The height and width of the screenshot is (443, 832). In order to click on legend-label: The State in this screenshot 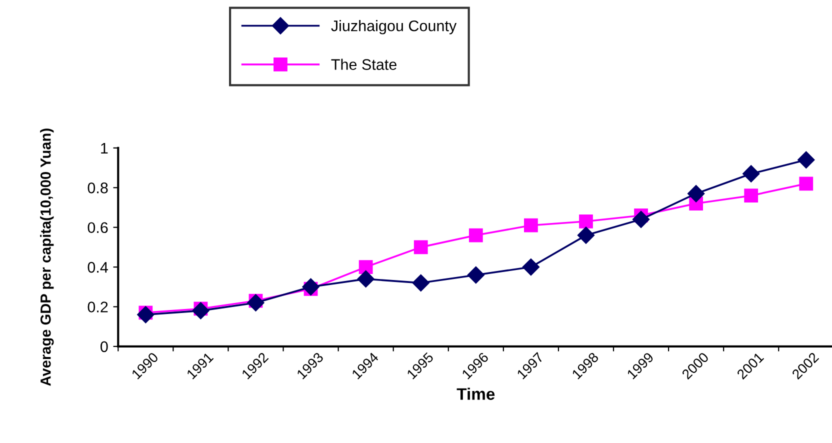, I will do `click(363, 64)`.